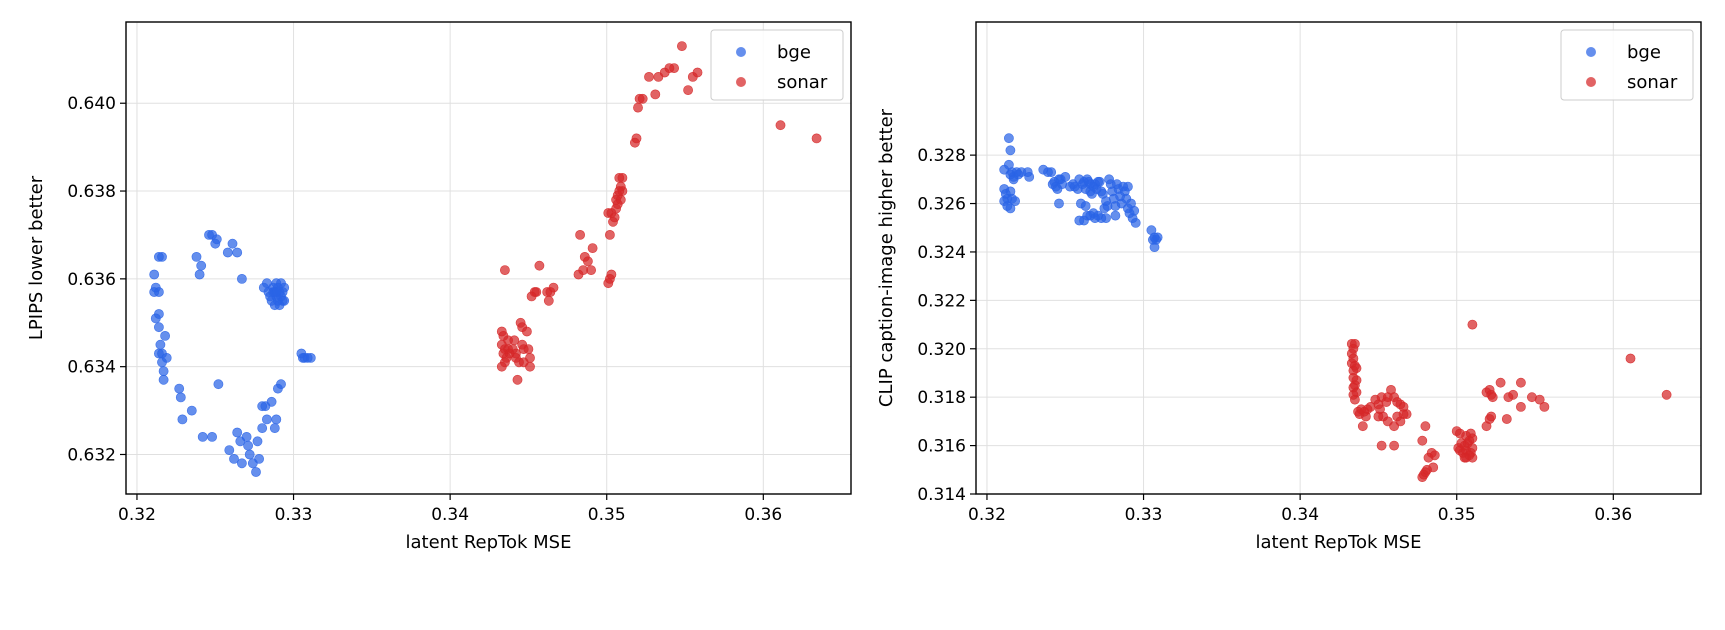 This screenshot has height=630, width=1725. What do you see at coordinates (1652, 82) in the screenshot?
I see `legend-label-sonar: sonar` at bounding box center [1652, 82].